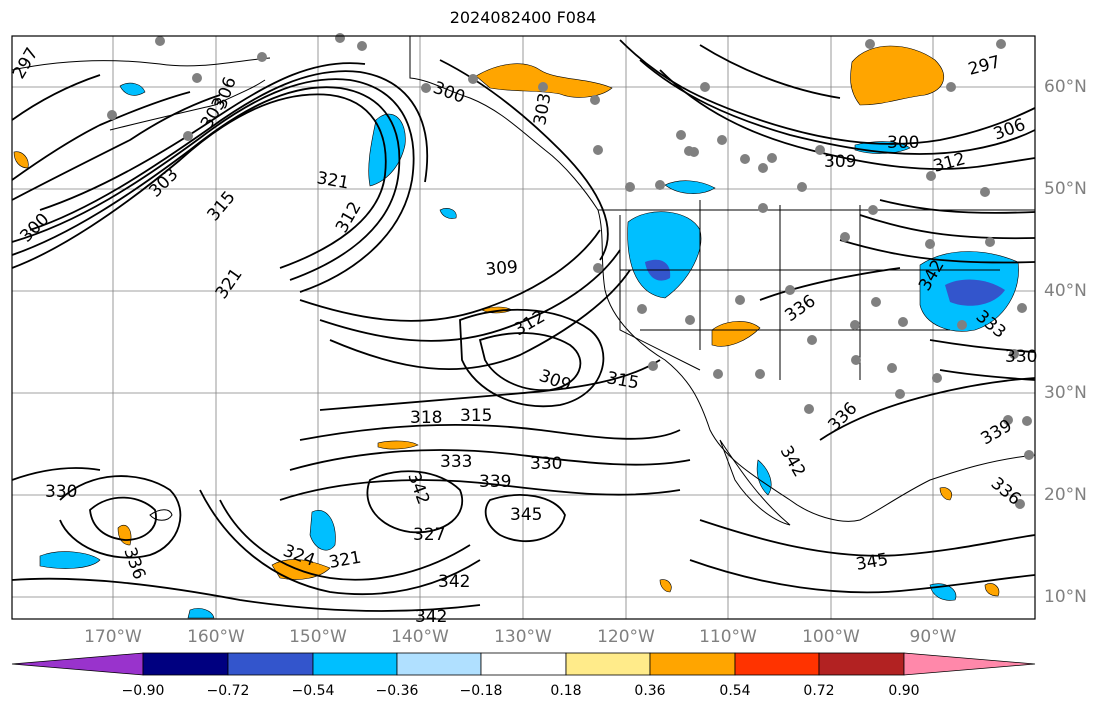 The height and width of the screenshot is (712, 1105). What do you see at coordinates (1065, 393) in the screenshot?
I see `lat-label: 30°N` at bounding box center [1065, 393].